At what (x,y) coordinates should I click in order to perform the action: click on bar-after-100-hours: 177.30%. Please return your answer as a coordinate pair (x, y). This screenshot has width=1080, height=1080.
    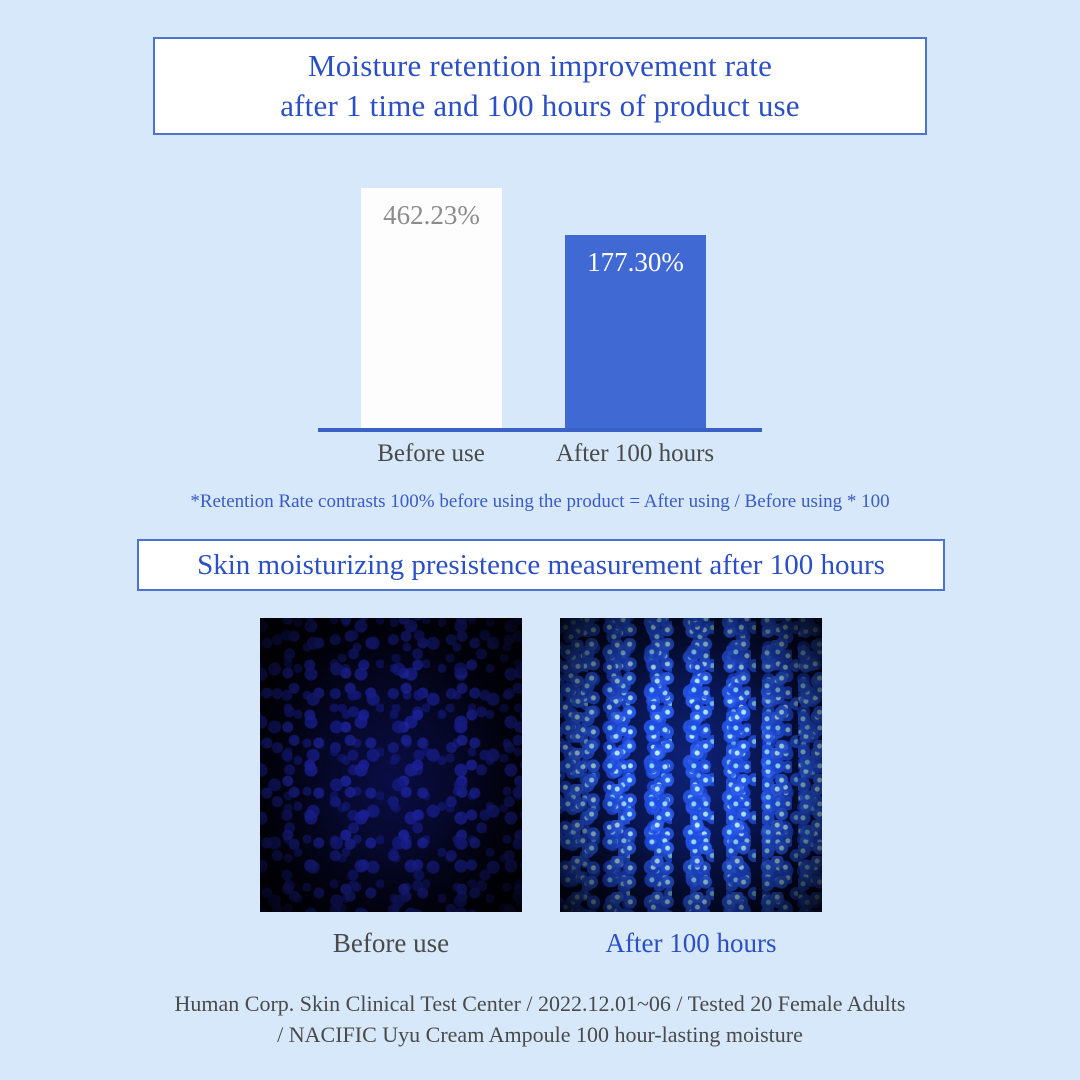
    Looking at the image, I should click on (635, 331).